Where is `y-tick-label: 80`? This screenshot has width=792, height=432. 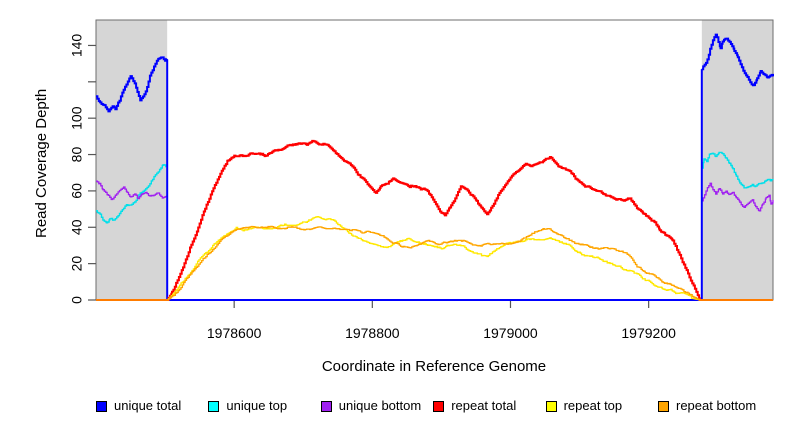
y-tick-label: 80 is located at coordinates (77, 155).